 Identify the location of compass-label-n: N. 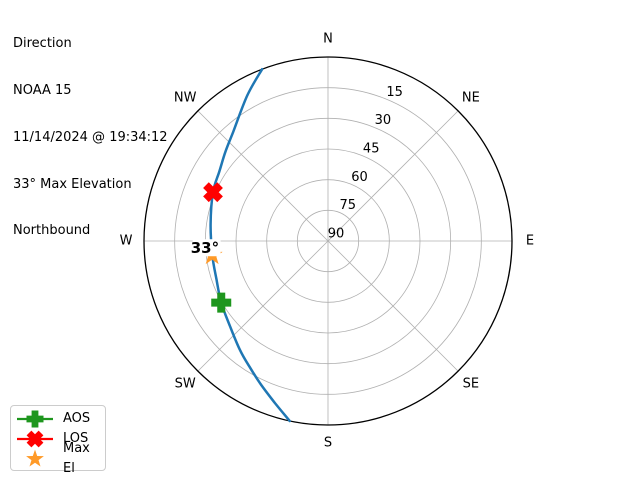
(328, 39).